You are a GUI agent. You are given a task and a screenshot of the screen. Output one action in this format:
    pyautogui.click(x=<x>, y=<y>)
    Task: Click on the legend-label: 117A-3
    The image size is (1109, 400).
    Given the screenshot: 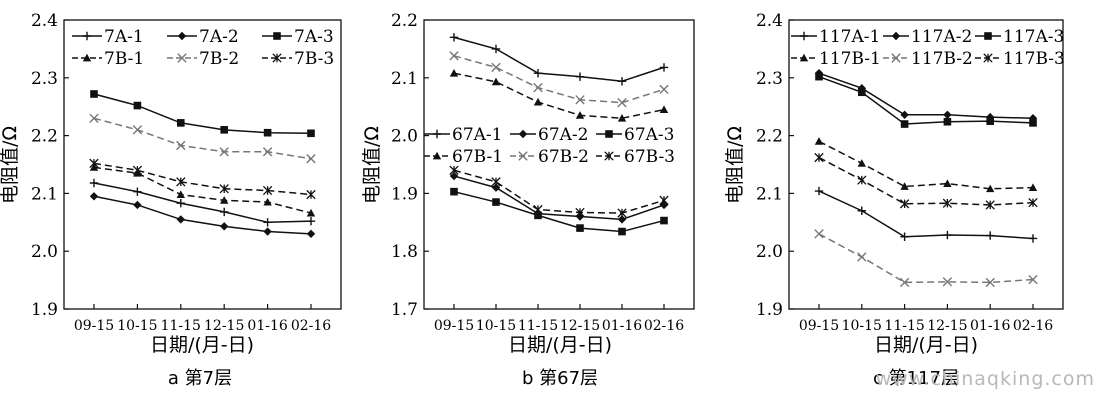 What is the action you would take?
    pyautogui.click(x=1033, y=37)
    